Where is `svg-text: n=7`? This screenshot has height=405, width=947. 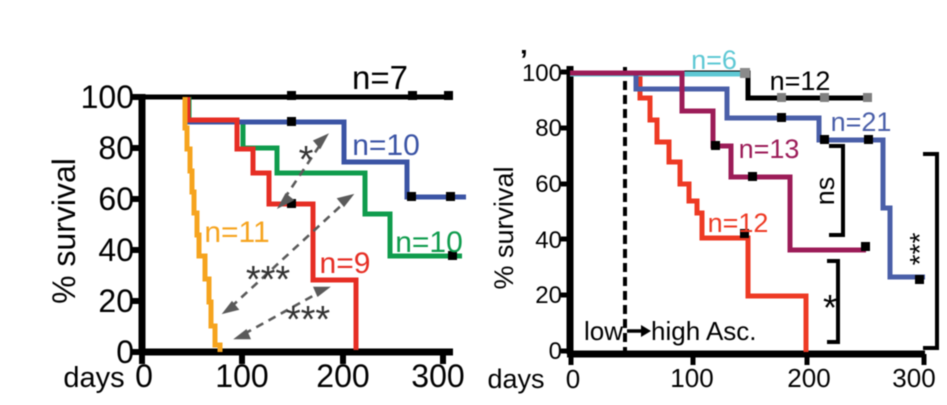 svg-text: n=7 is located at coordinates (380, 77).